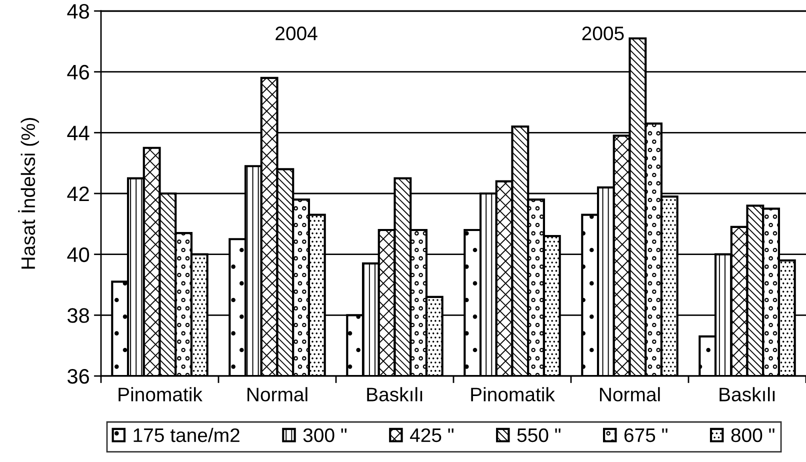 This screenshot has width=806, height=462. What do you see at coordinates (297, 33) in the screenshot?
I see `annotation: 2004` at bounding box center [297, 33].